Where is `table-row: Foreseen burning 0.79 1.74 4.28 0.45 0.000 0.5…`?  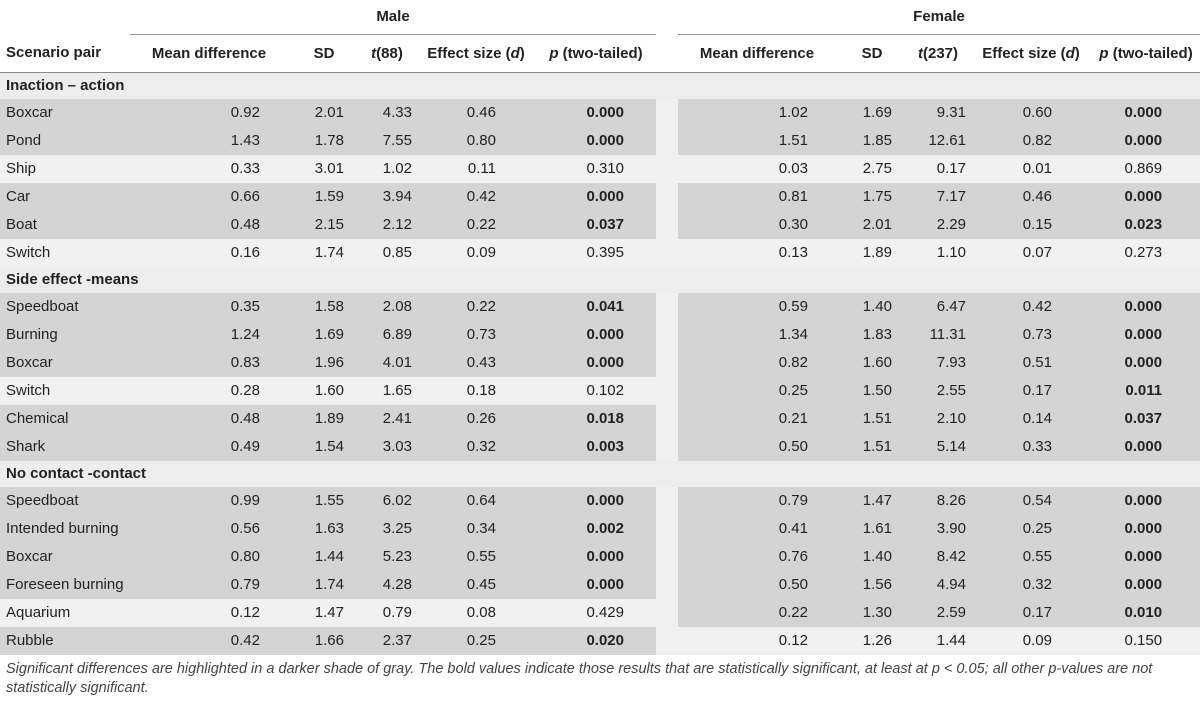 table-row: Foreseen burning 0.79 1.74 4.28 0.45 0.000 0.5… is located at coordinates (600, 584).